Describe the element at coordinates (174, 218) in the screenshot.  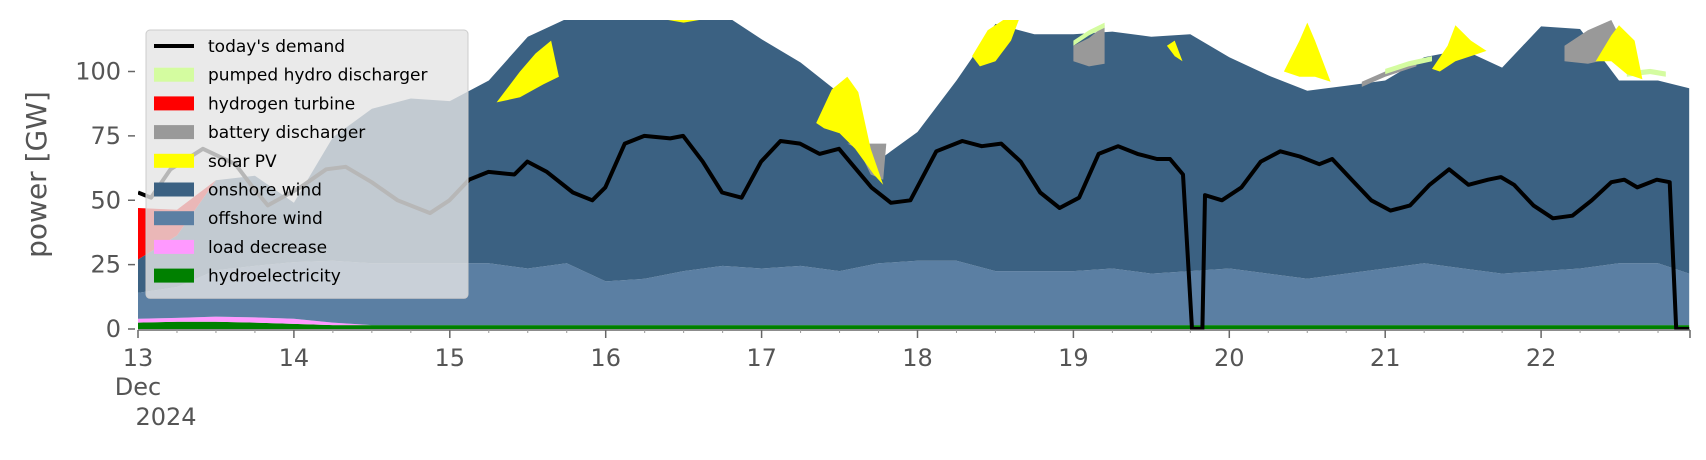
I see `legend-swatch-offshore-wind` at that location.